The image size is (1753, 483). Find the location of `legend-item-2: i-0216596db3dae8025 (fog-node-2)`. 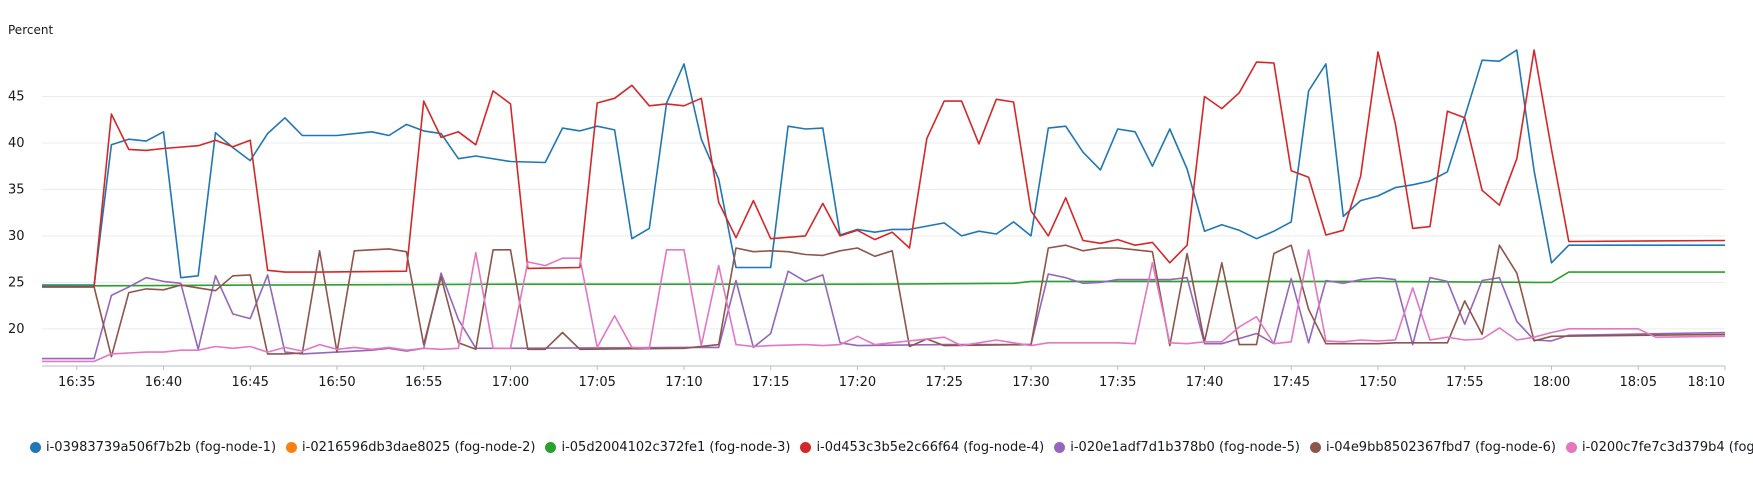

legend-item-2: i-0216596db3dae8025 (fog-node-2) is located at coordinates (410, 447).